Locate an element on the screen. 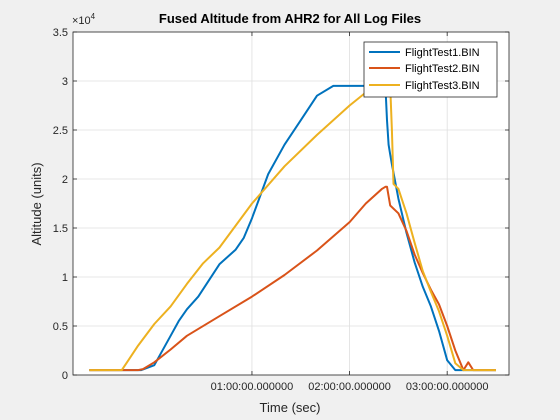 The width and height of the screenshot is (560, 420). x-axis-label: Time (sec) is located at coordinates (290, 407).